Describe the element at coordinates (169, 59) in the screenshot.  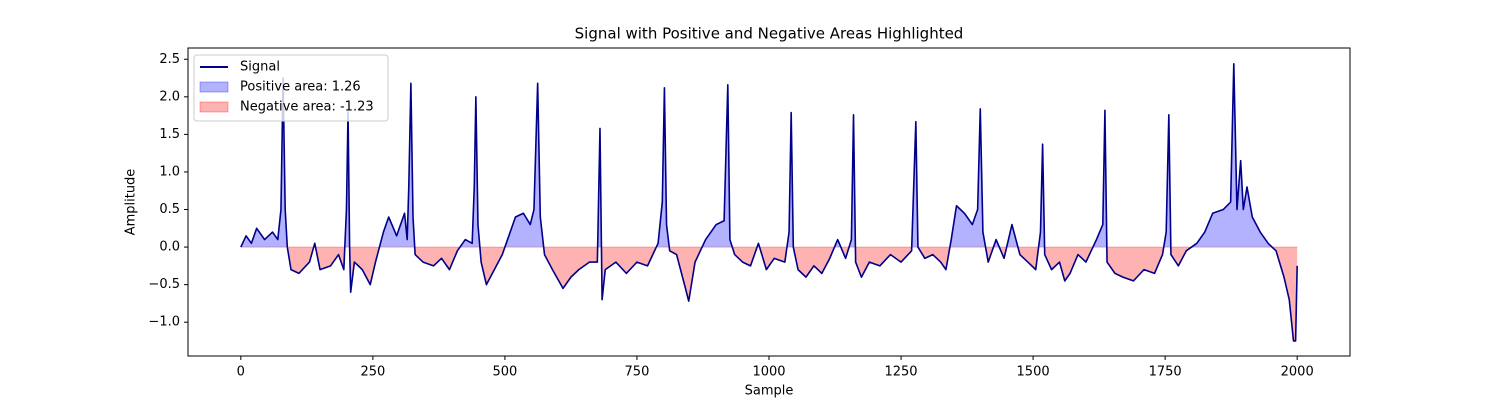
I see `y-tick-label: 2.5` at that location.